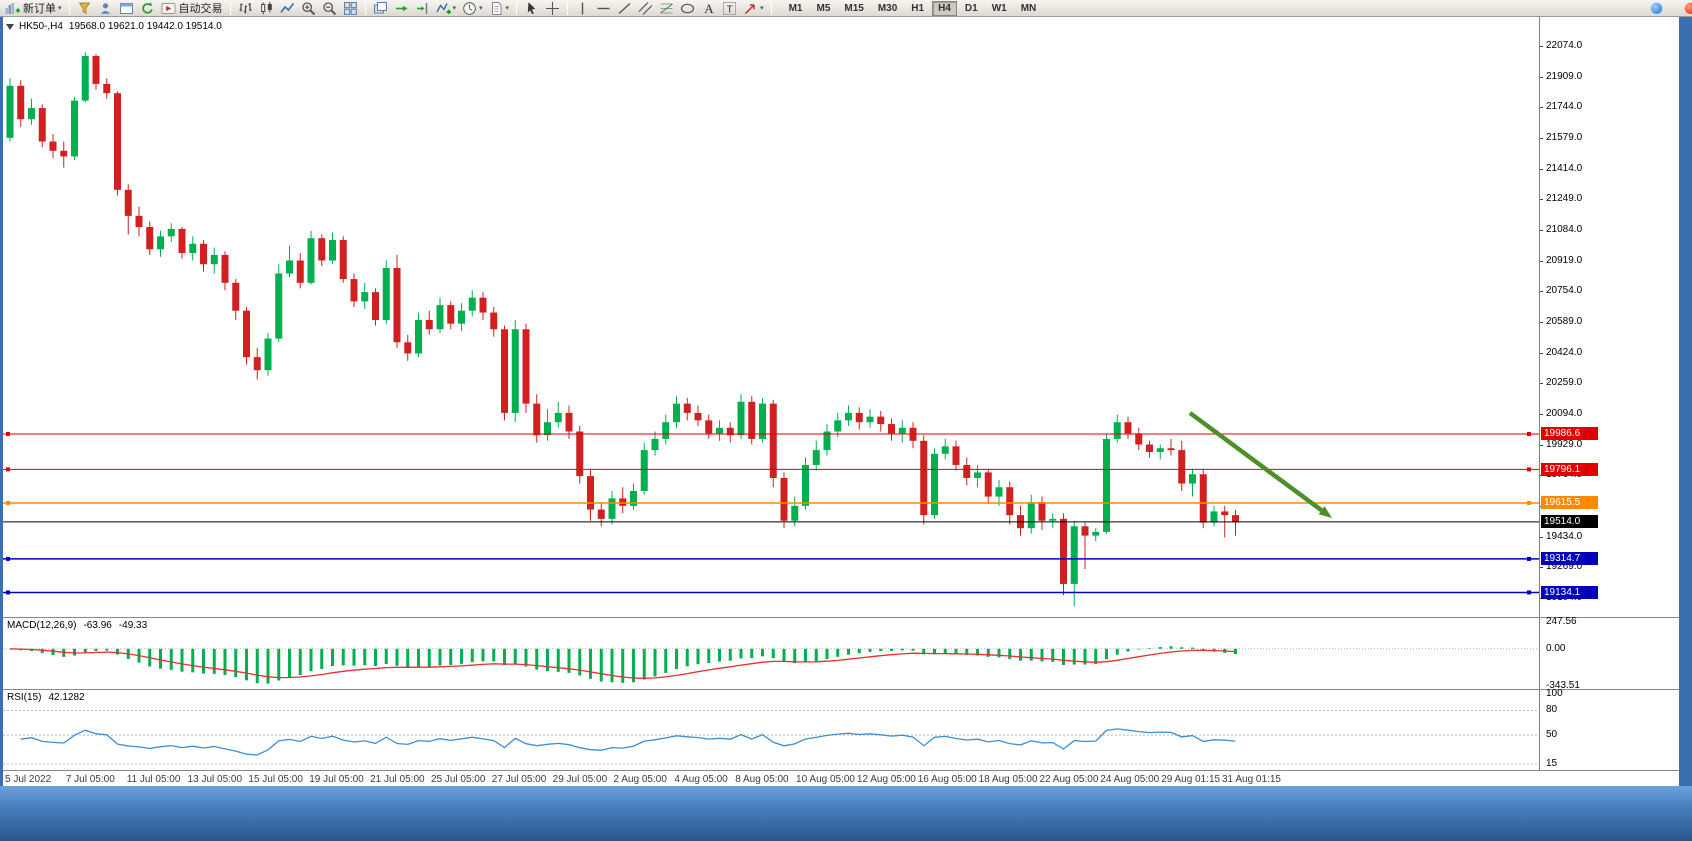 The width and height of the screenshot is (1692, 841). Describe the element at coordinates (1688, 8) in the screenshot. I see `notification-icon` at that location.